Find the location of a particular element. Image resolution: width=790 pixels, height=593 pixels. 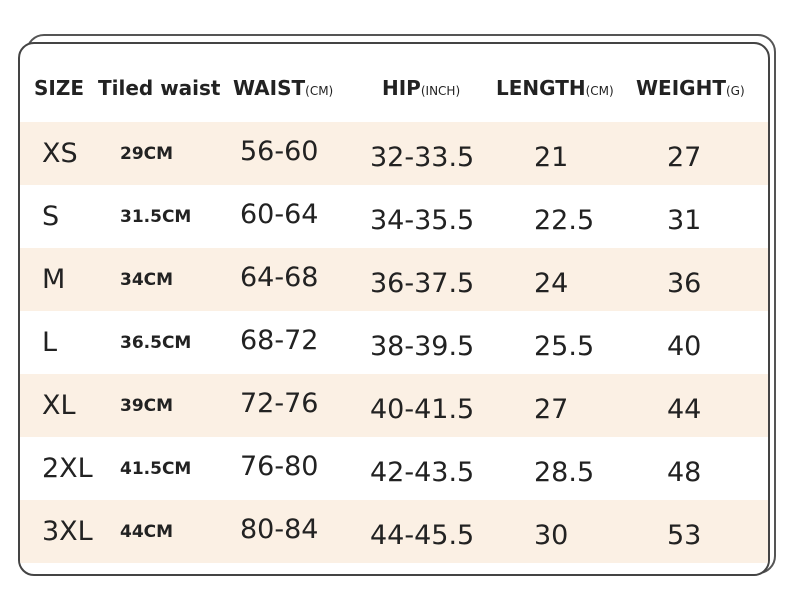

table-cell: 53 is located at coordinates (684, 535).